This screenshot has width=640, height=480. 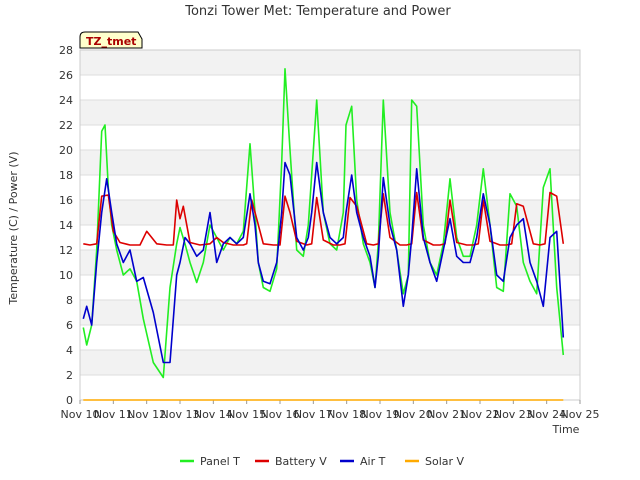 I want to click on x-tick-label: Nov 14, so click(x=213, y=414).